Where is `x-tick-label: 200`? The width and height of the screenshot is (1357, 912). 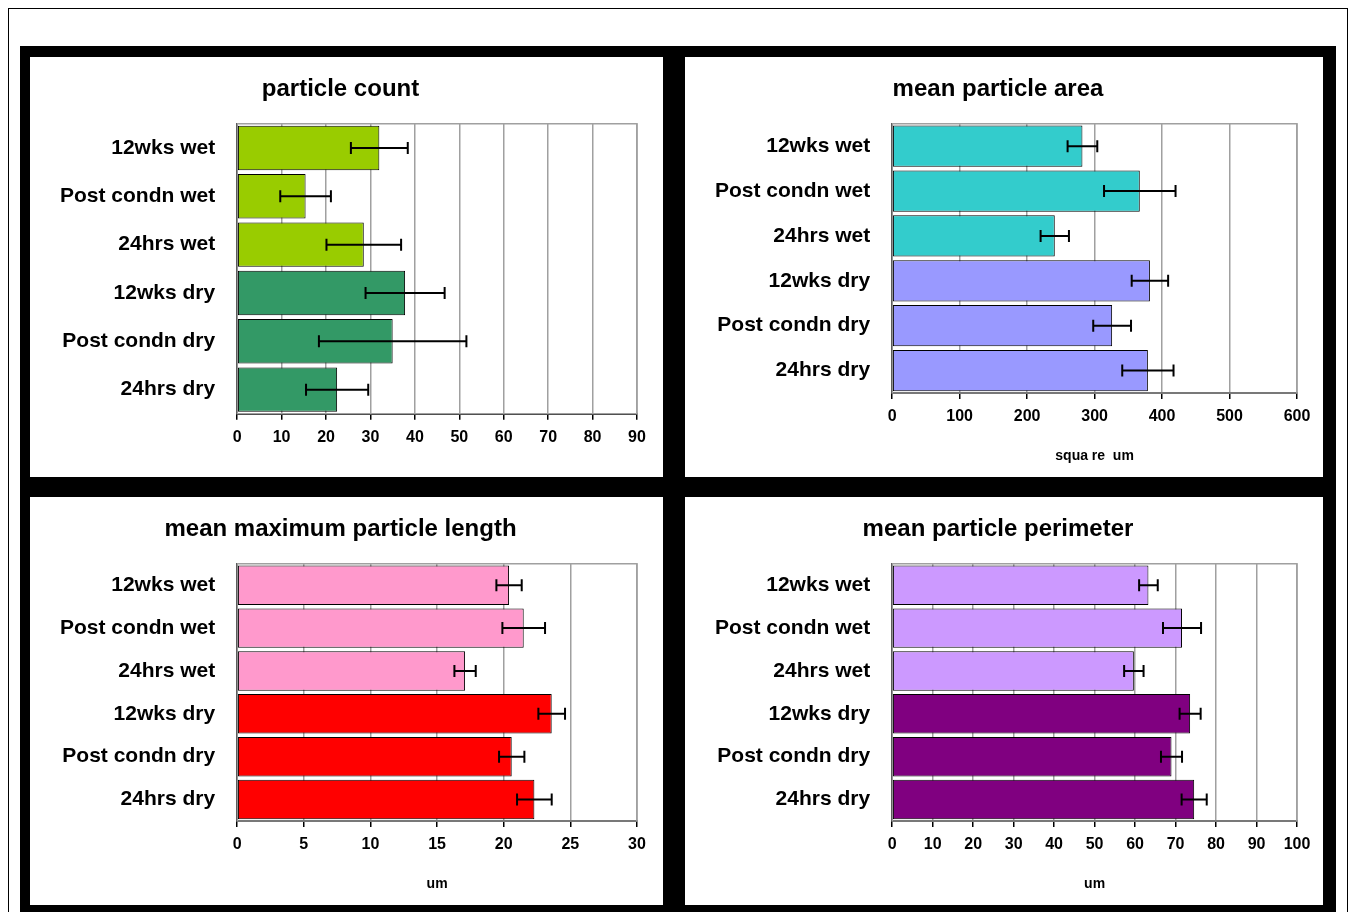 x-tick-label: 200 is located at coordinates (1027, 416).